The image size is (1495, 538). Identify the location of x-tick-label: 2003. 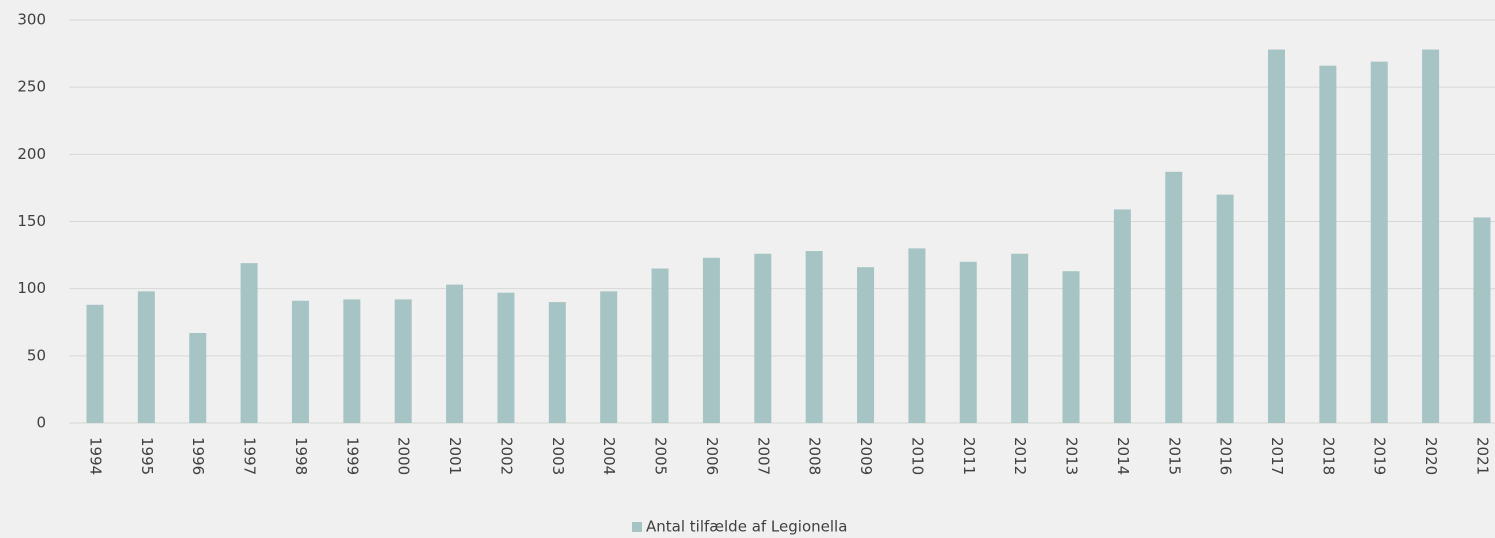
(558, 456).